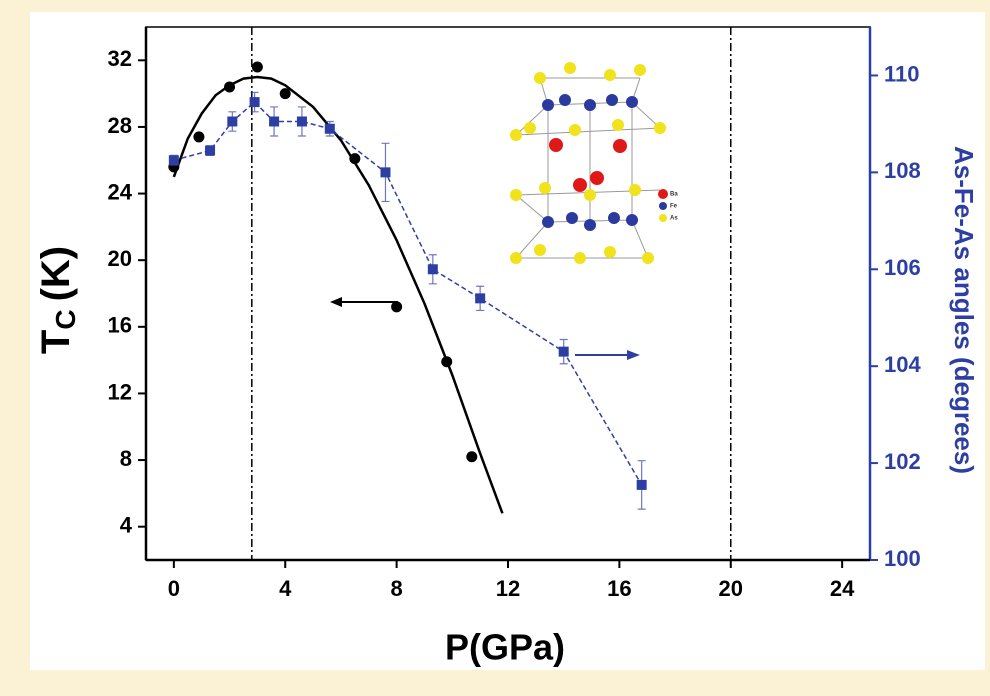  Describe the element at coordinates (126, 525) in the screenshot. I see `y-tick-label: 4` at that location.